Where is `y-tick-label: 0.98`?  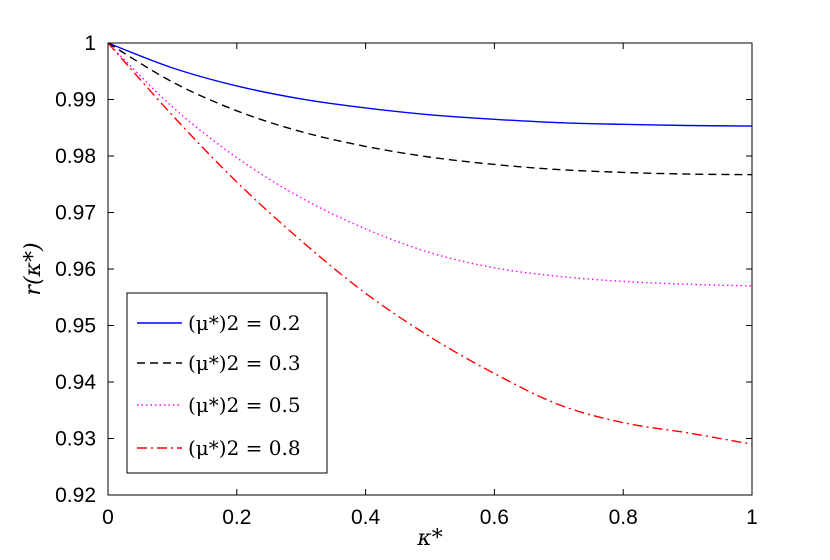
y-tick-label: 0.98 is located at coordinates (75, 156).